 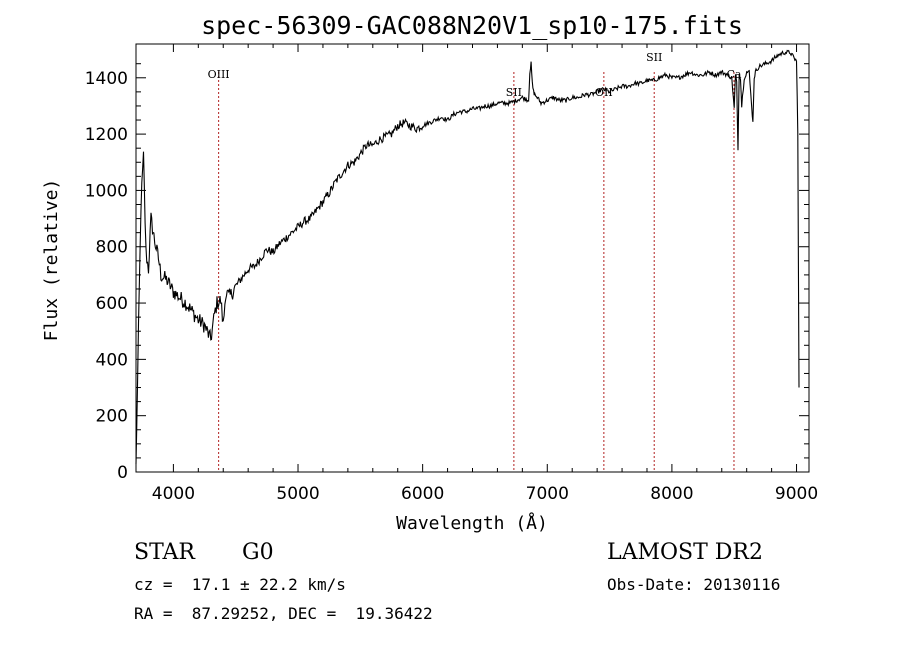 What do you see at coordinates (106, 79) in the screenshot?
I see `y-tick-label: 1400` at bounding box center [106, 79].